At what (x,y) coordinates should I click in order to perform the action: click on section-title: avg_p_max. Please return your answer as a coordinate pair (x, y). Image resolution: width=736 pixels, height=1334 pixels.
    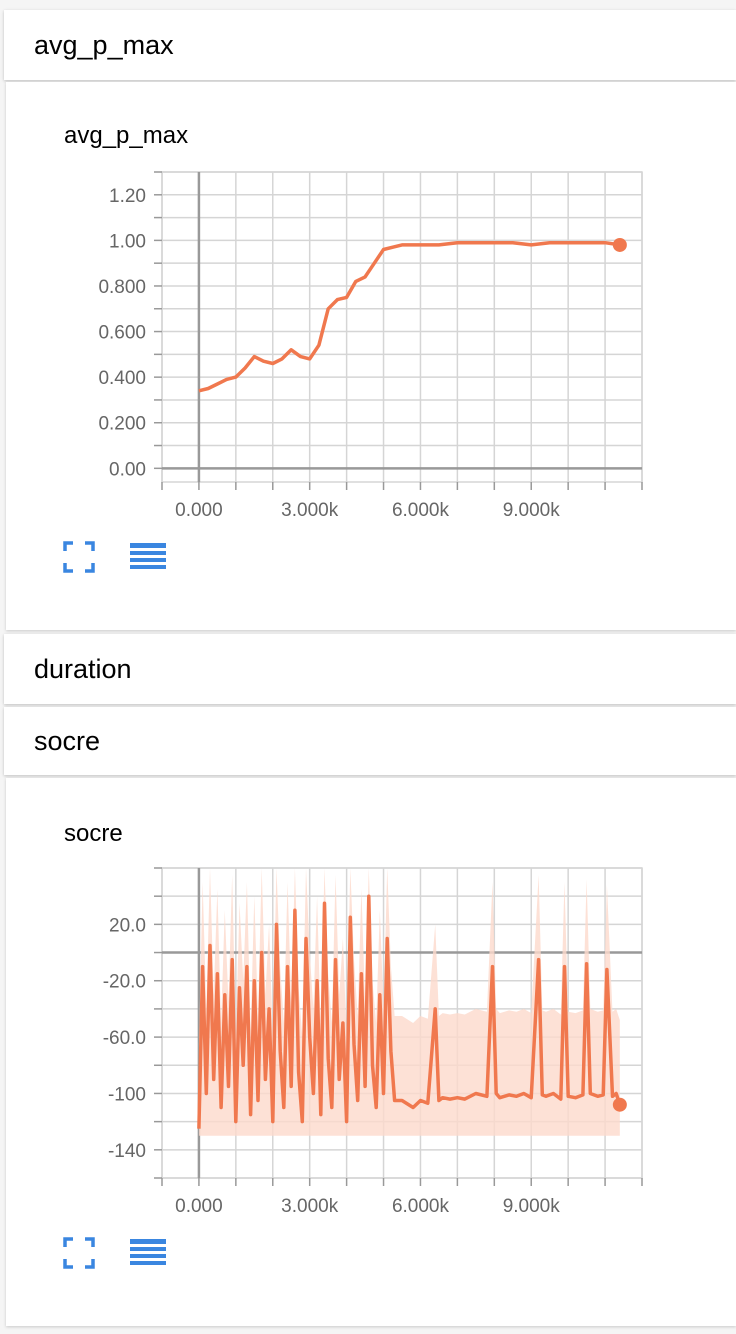
    Looking at the image, I should click on (104, 44).